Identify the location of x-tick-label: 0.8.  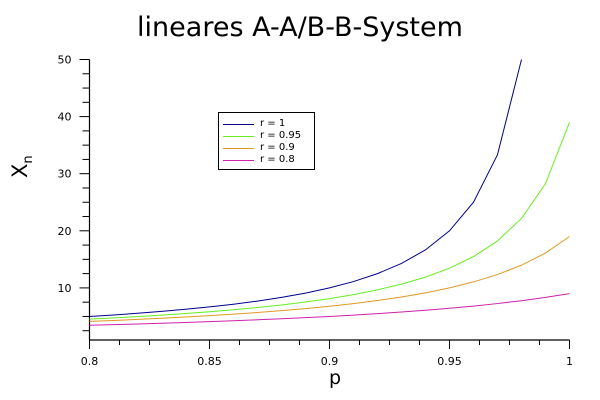
(90, 361).